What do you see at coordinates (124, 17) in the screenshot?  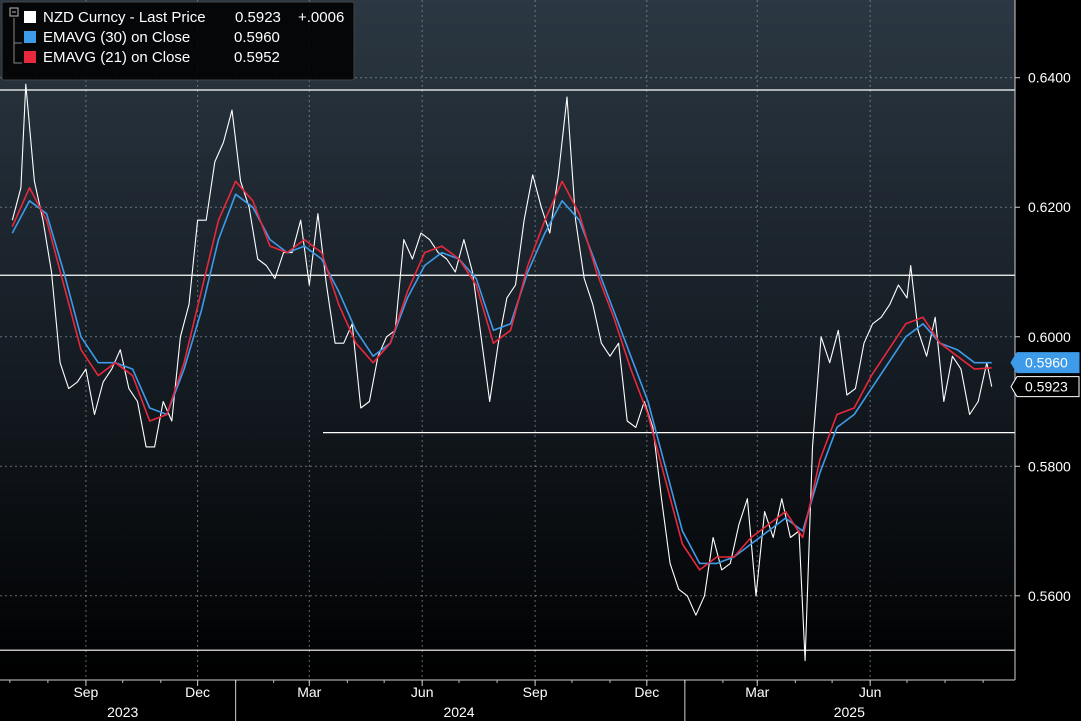 I see `legend-label: NZD Curncy - Last Price` at bounding box center [124, 17].